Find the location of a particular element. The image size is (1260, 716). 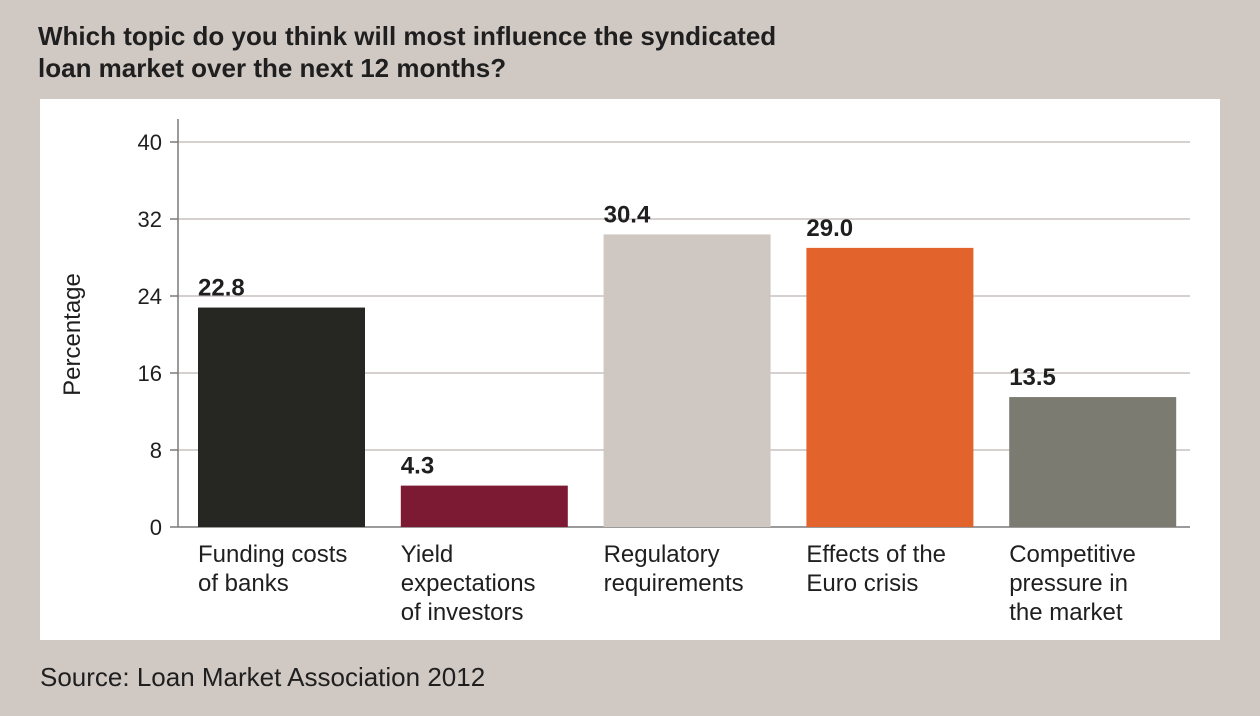

y-tick-label: 32 is located at coordinates (150, 219).